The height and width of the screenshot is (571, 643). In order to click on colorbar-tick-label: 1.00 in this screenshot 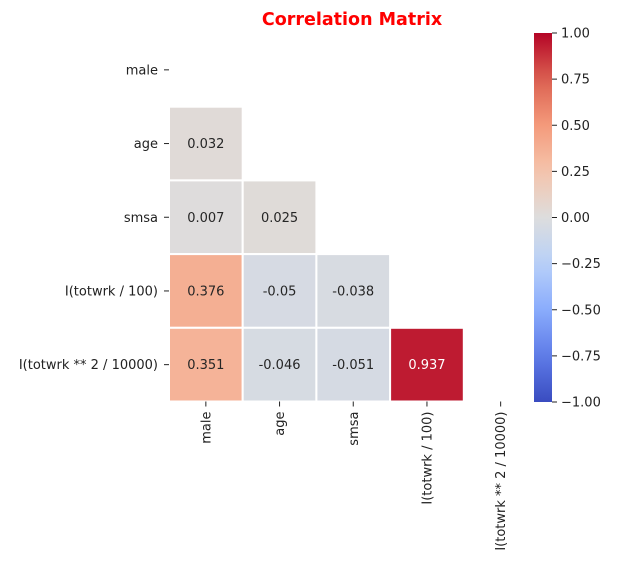, I will do `click(575, 34)`.